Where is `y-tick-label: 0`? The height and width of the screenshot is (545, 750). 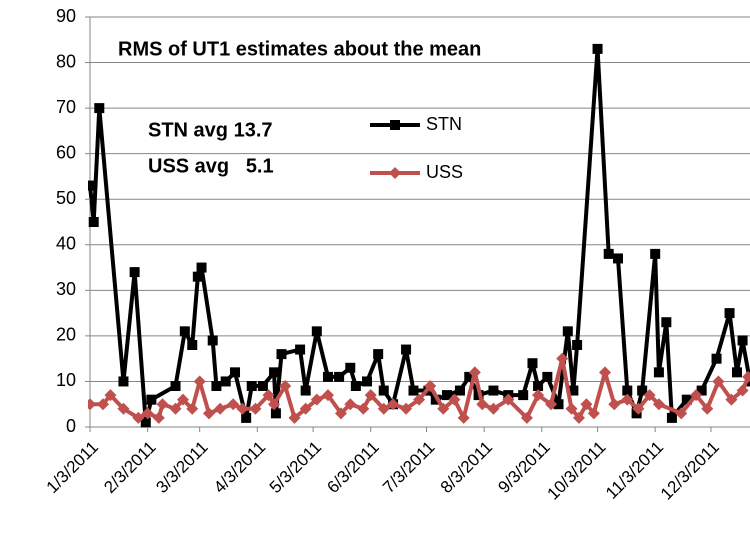
y-tick-label: 0 is located at coordinates (71, 426).